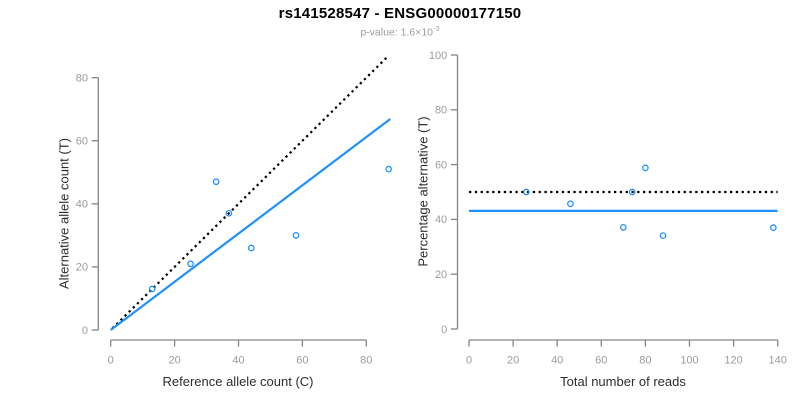  Describe the element at coordinates (396, 32) in the screenshot. I see `pvalue-text: p-value: 1.6×10` at that location.